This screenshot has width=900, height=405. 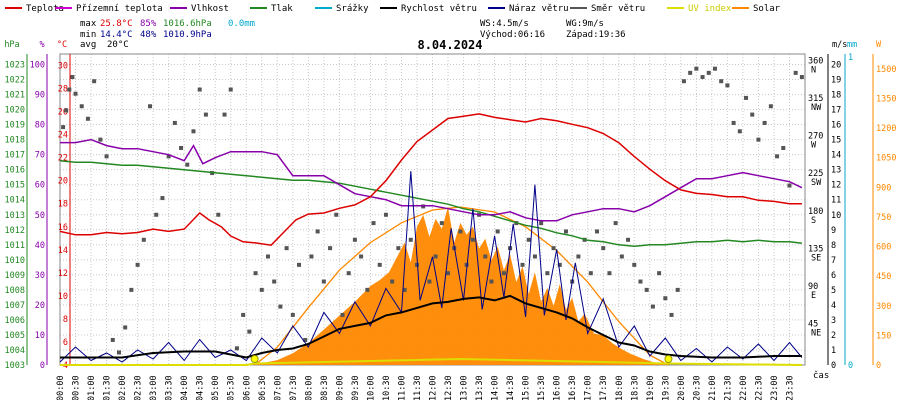 What do you see at coordinates (713, 387) in the screenshot?
I see `x-tick-label-42: 21:00` at bounding box center [713, 387].